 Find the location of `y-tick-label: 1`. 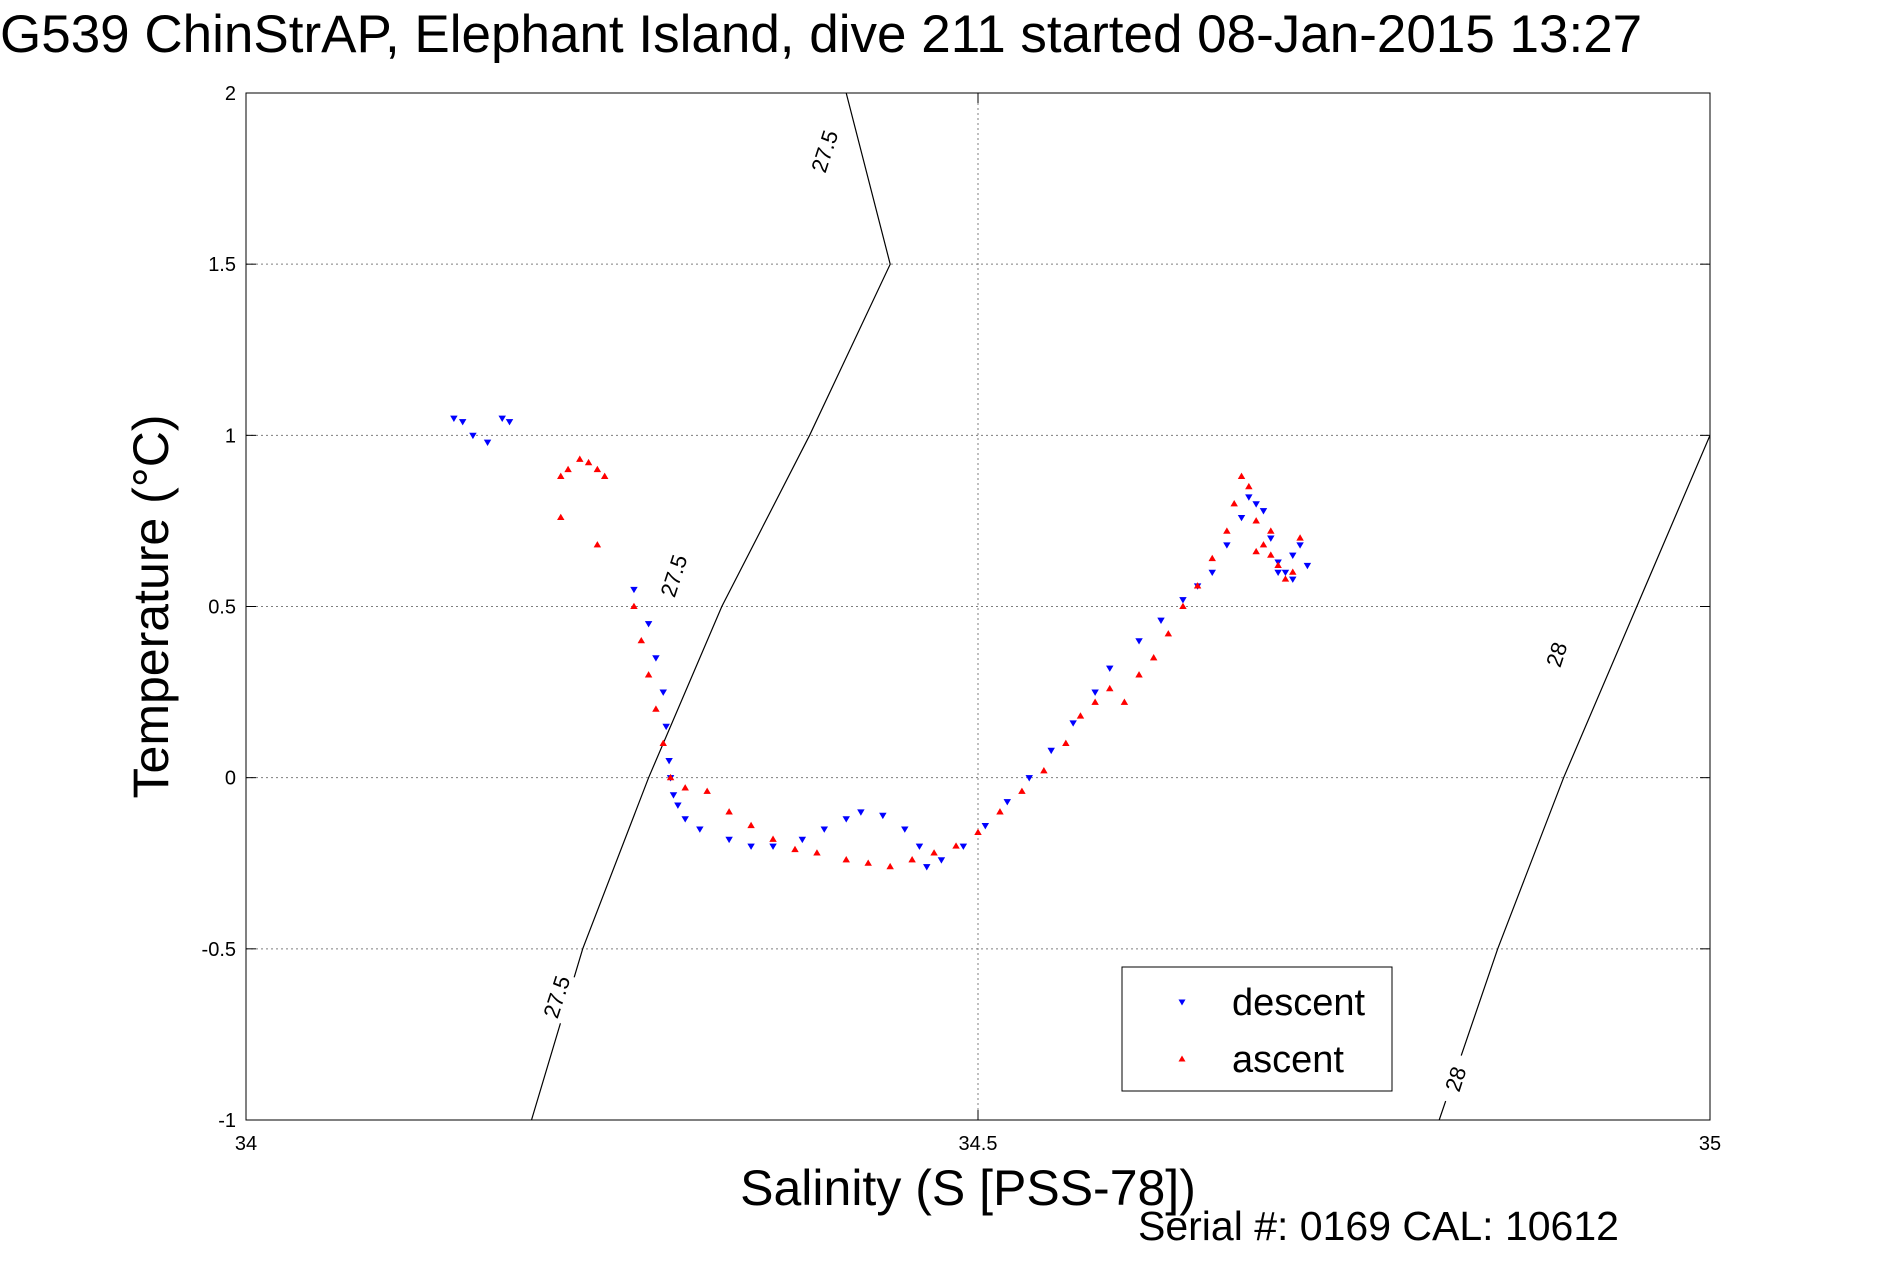

y-tick-label: 1 is located at coordinates (230, 436).